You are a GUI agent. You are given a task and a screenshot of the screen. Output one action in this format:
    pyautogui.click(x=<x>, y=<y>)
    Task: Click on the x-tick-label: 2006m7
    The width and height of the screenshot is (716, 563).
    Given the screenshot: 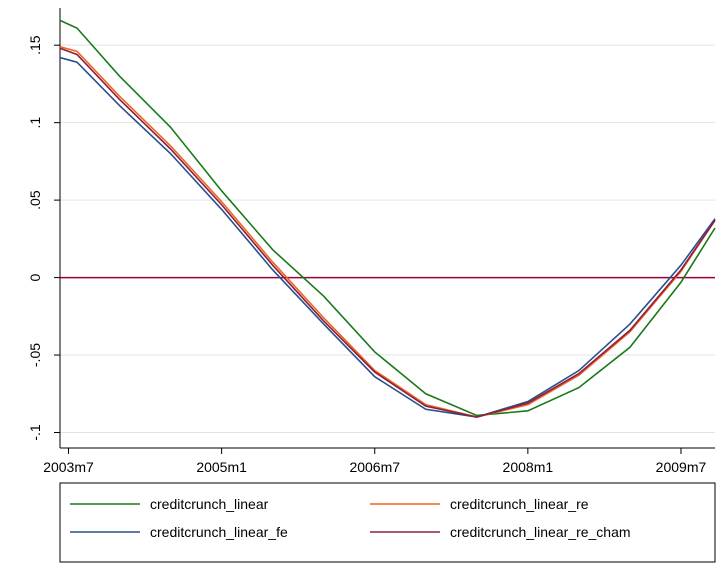 What is the action you would take?
    pyautogui.click(x=374, y=467)
    